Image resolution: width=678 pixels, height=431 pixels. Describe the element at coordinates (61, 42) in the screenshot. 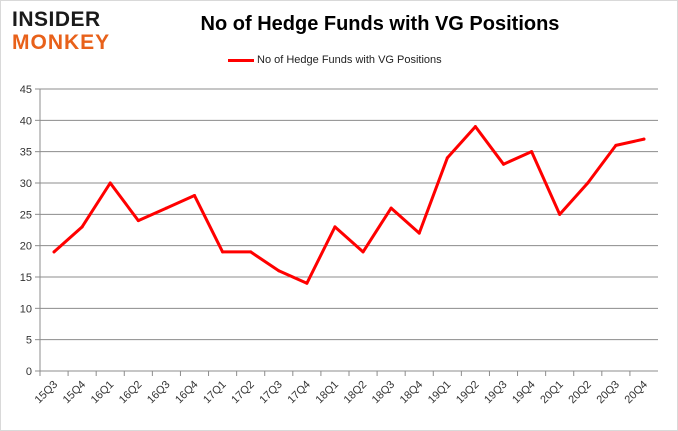

I see `svg-text: MONKEY` at that location.